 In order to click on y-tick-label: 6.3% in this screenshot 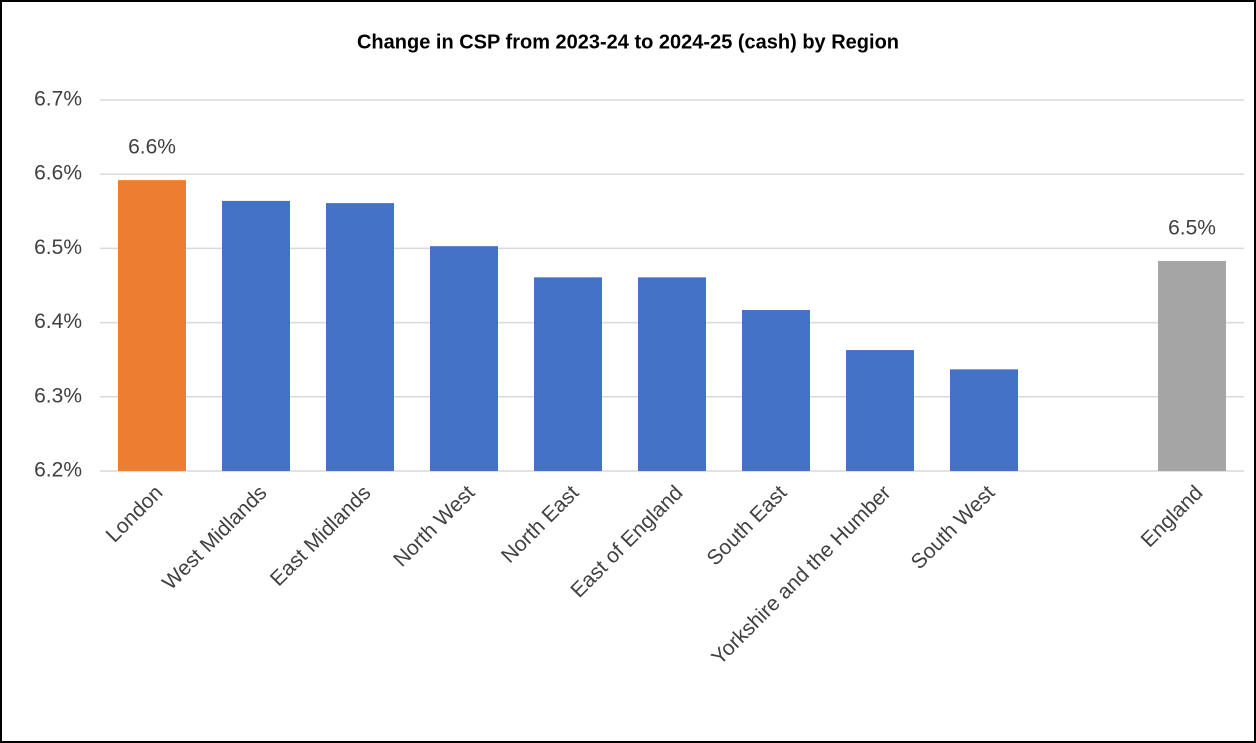, I will do `click(58, 395)`.